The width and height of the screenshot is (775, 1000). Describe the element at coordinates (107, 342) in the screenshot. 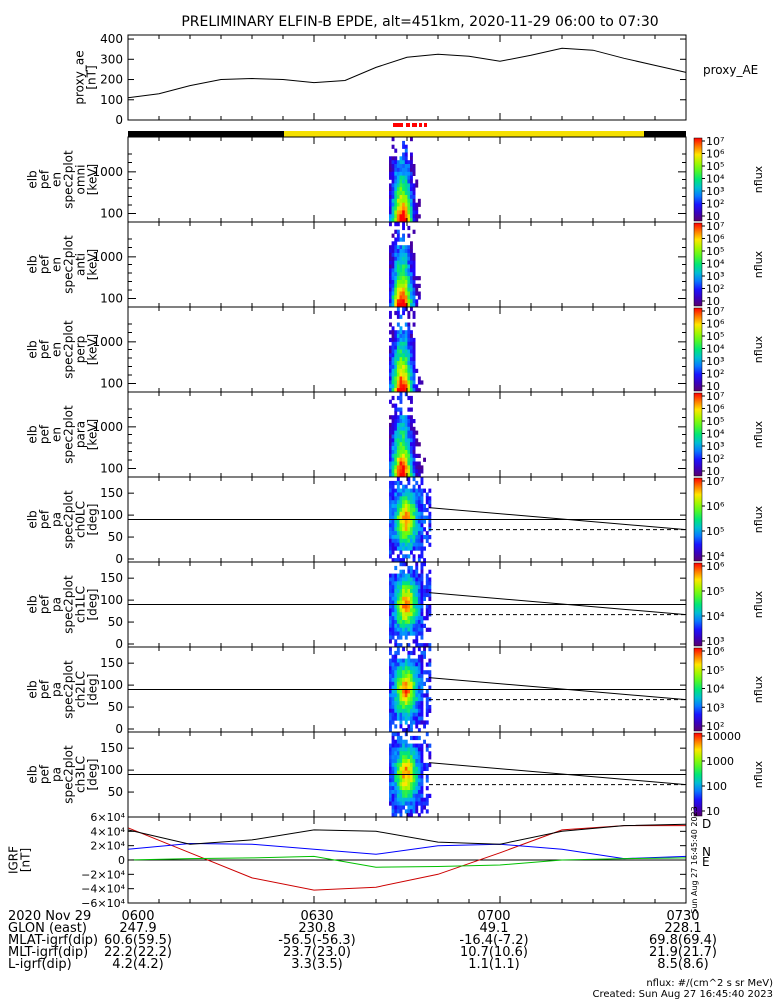

I see `y-tick-label: 1000` at that location.